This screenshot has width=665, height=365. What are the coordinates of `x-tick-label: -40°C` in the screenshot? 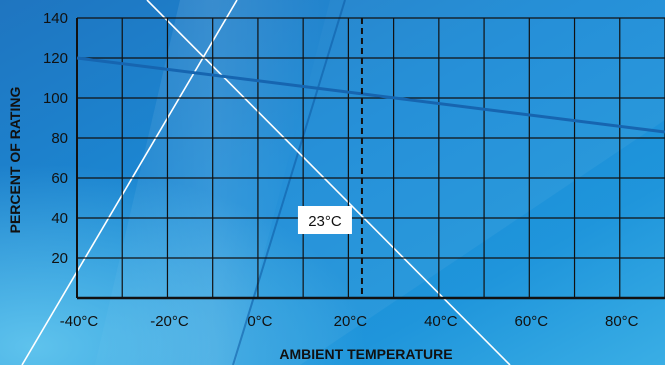 It's located at (79, 321).